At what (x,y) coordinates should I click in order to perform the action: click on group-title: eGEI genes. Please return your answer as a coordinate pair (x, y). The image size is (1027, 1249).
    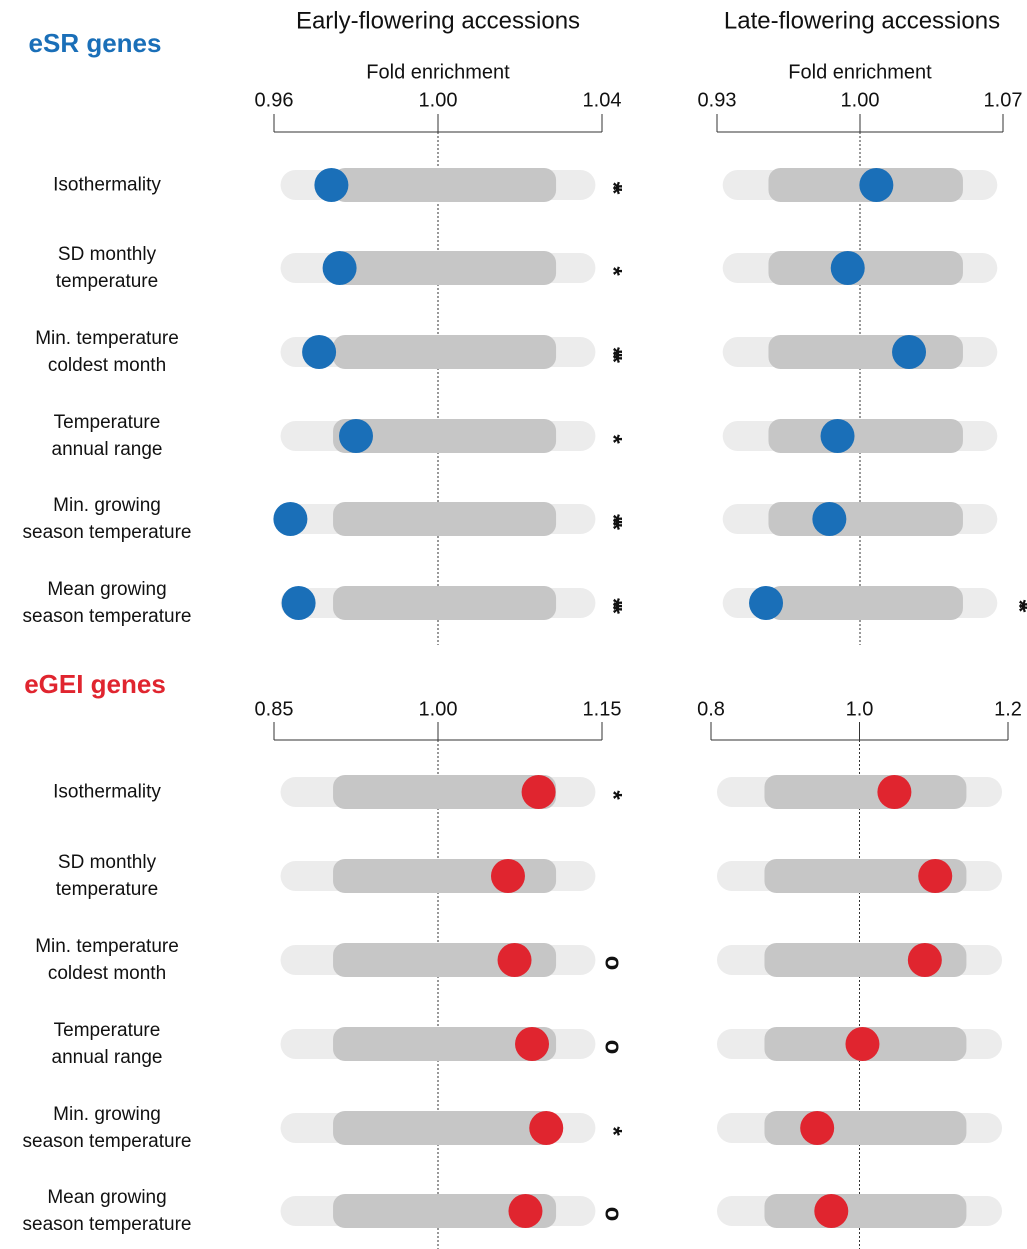
    Looking at the image, I should click on (95, 684).